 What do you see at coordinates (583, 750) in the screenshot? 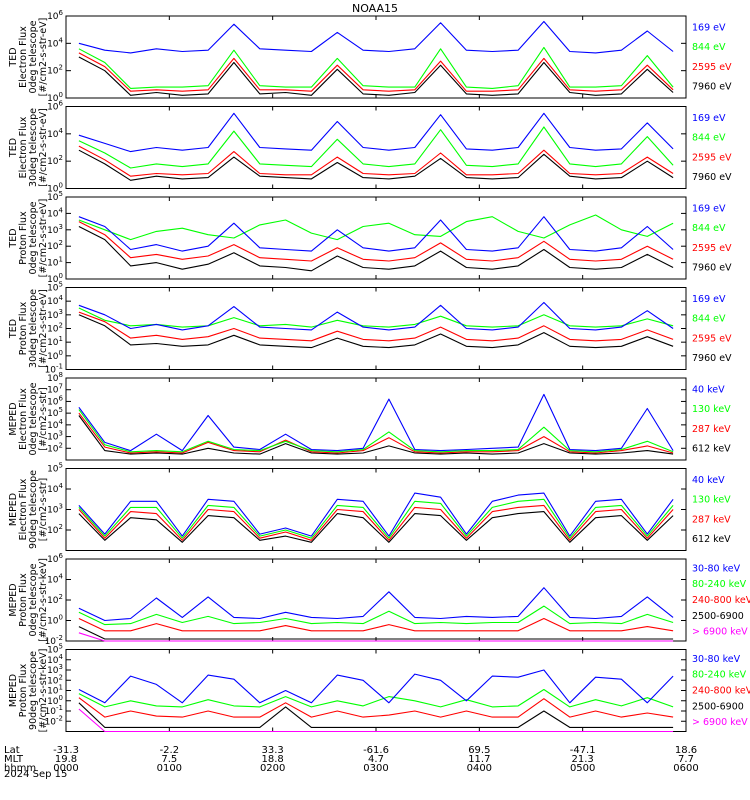
I see `axis-row-value: -47.1` at bounding box center [583, 750].